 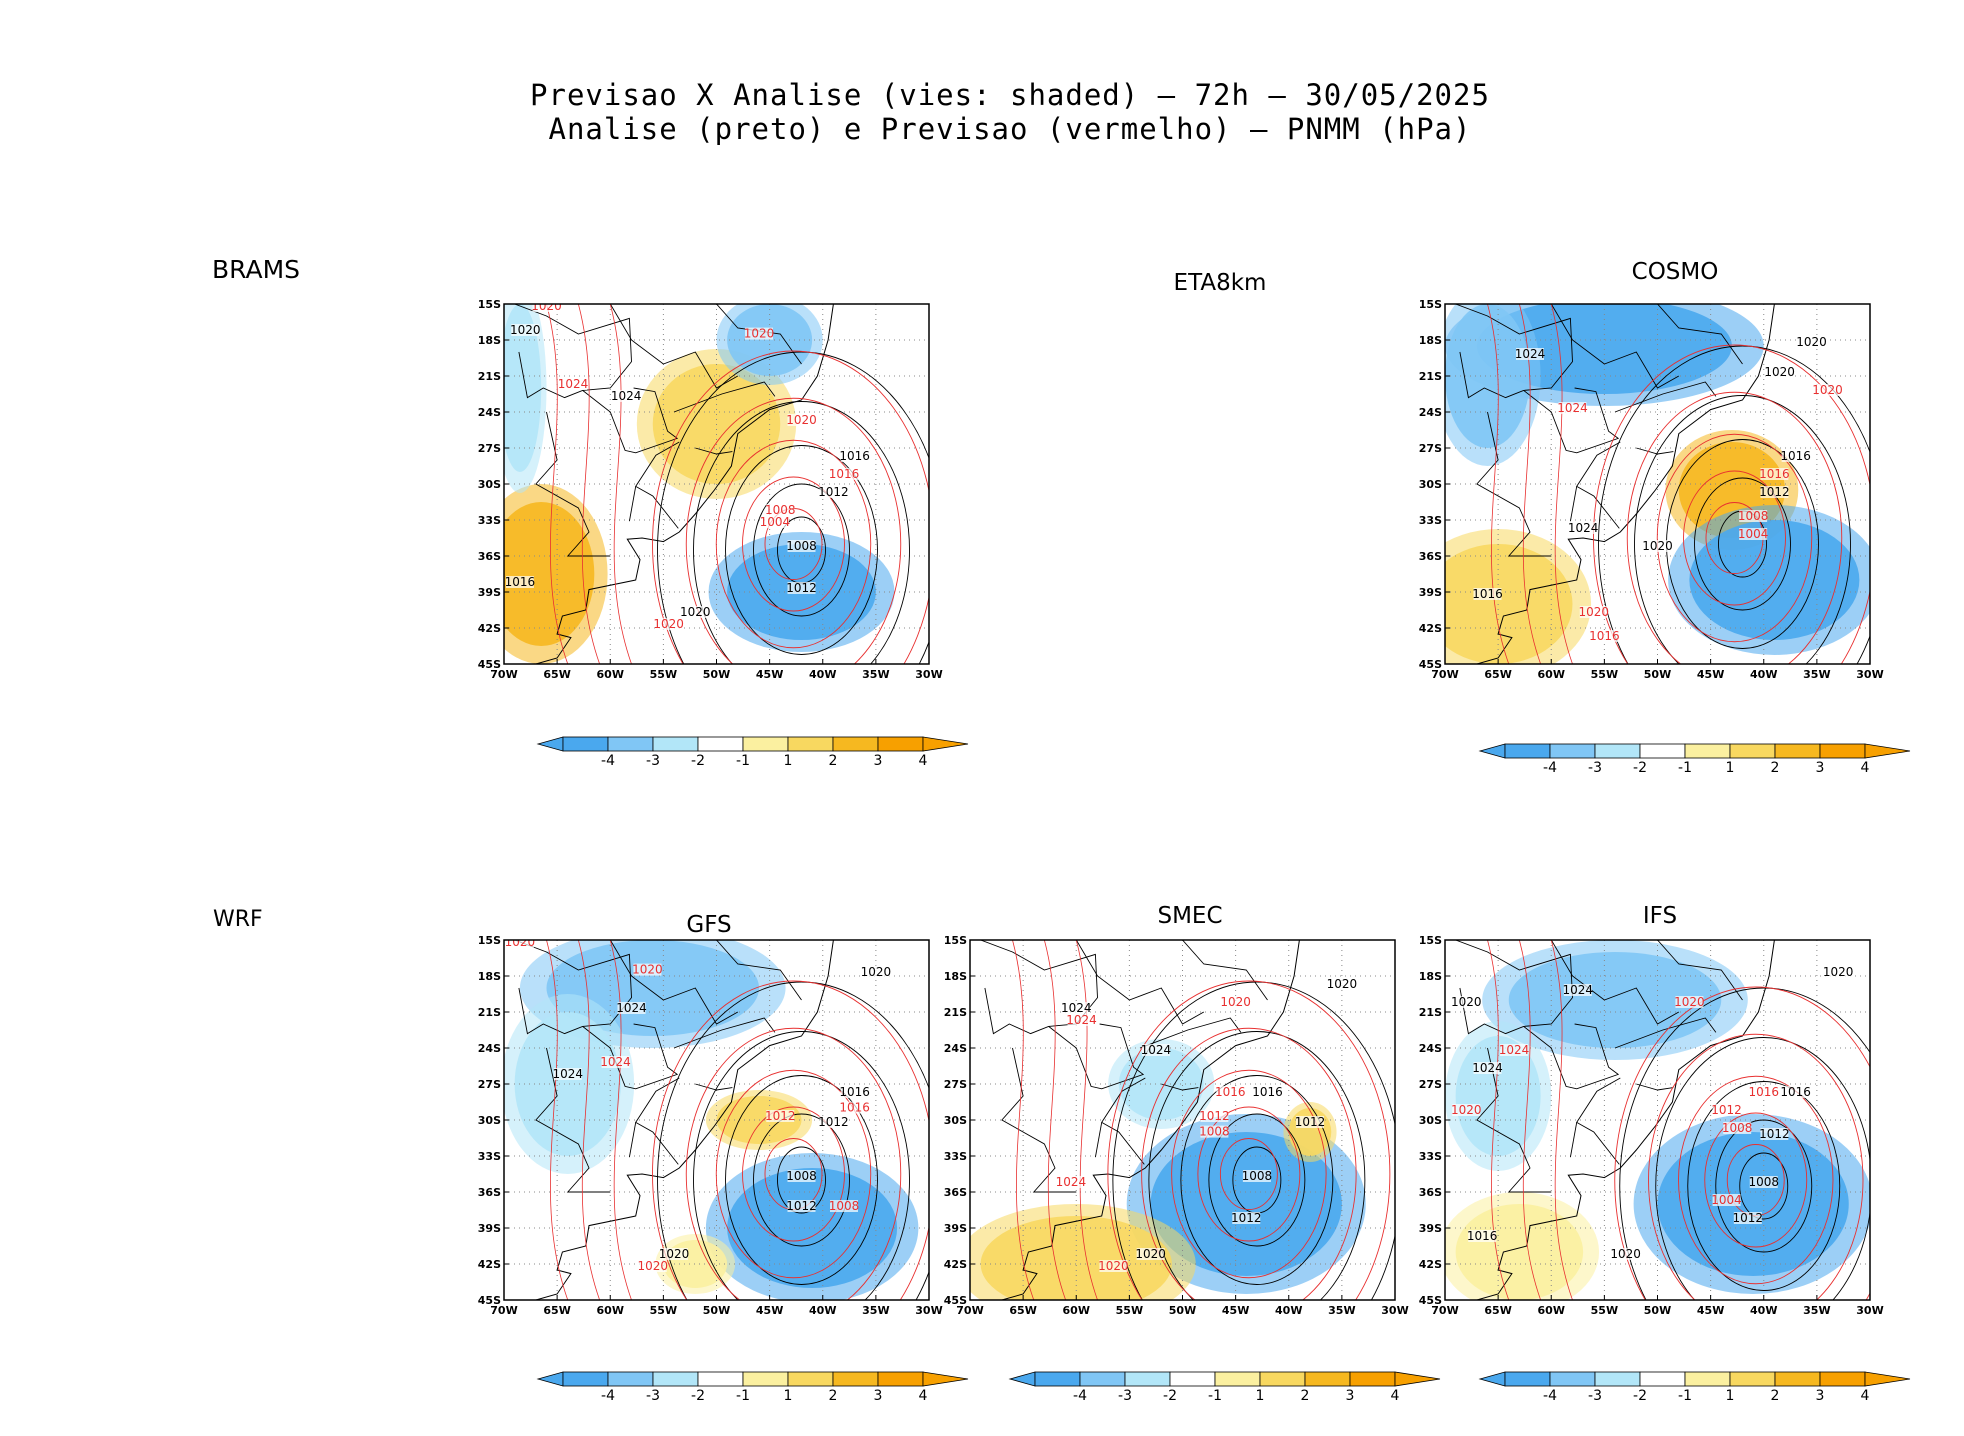 What do you see at coordinates (1657, 1310) in the screenshot?
I see `lon-tick-label: 50W` at bounding box center [1657, 1310].